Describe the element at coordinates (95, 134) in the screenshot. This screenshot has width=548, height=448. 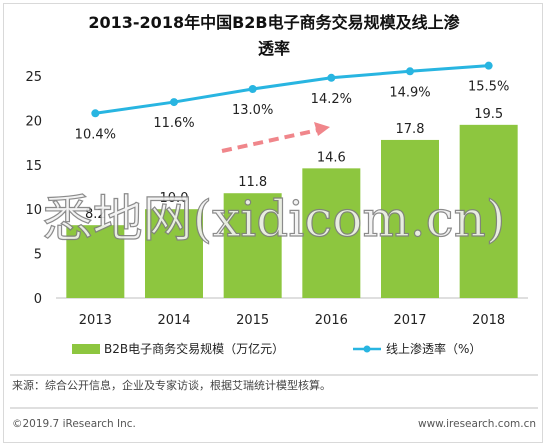
I see `line-value-label: 10.4%` at that location.